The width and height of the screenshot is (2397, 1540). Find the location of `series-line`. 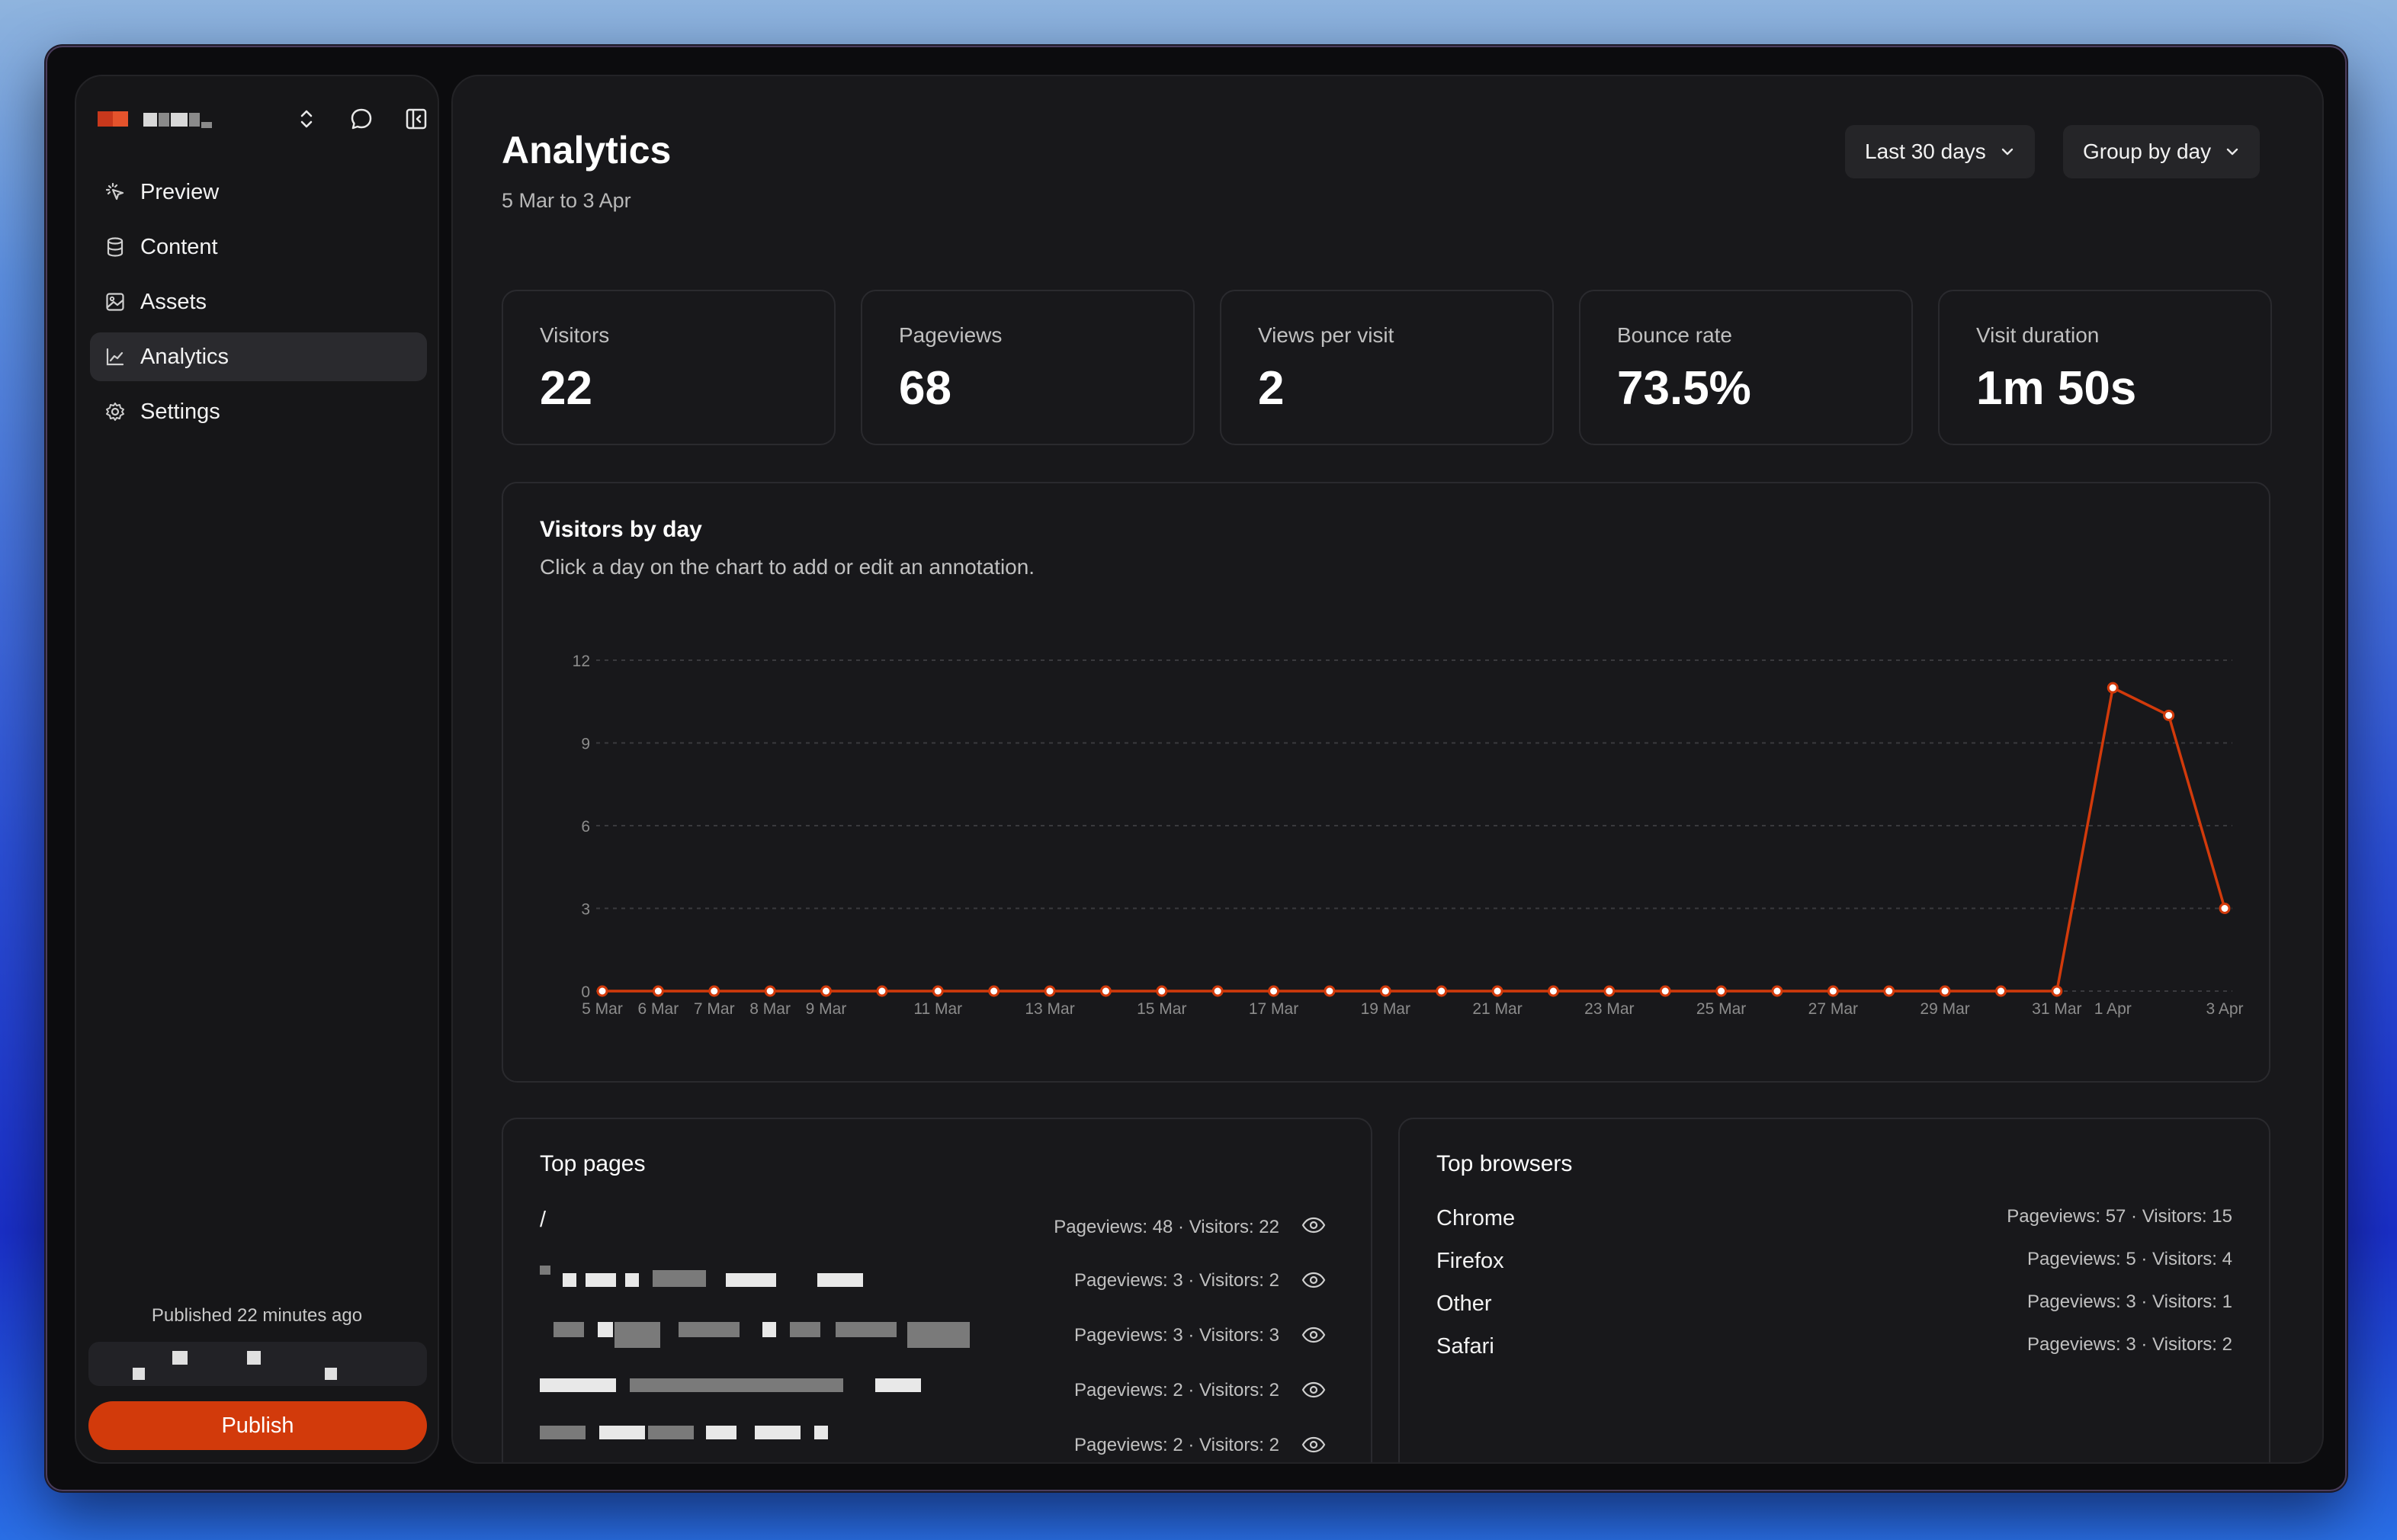

series-line is located at coordinates (1414, 839).